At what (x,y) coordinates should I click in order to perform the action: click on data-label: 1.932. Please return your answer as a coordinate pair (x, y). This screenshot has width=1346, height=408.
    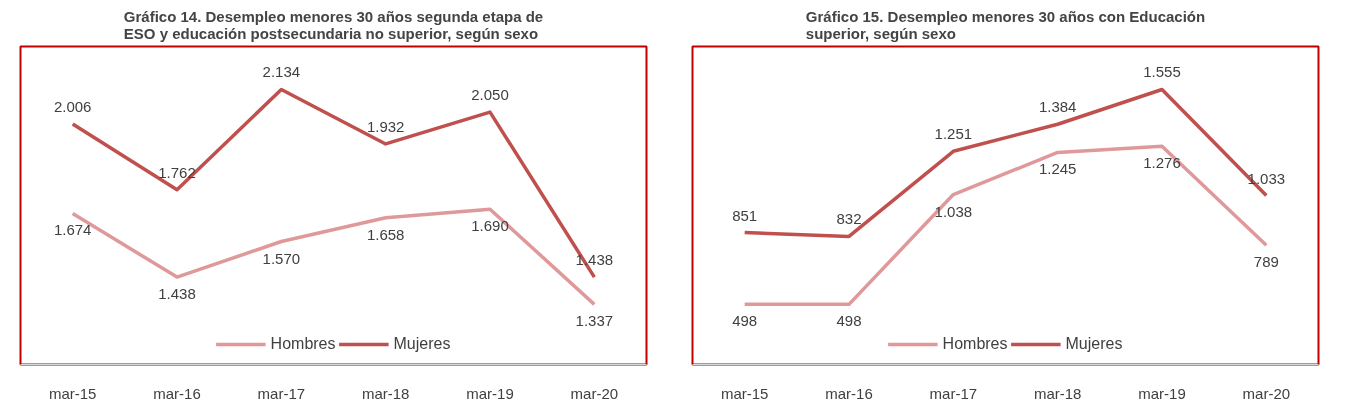
    Looking at the image, I should click on (385, 126).